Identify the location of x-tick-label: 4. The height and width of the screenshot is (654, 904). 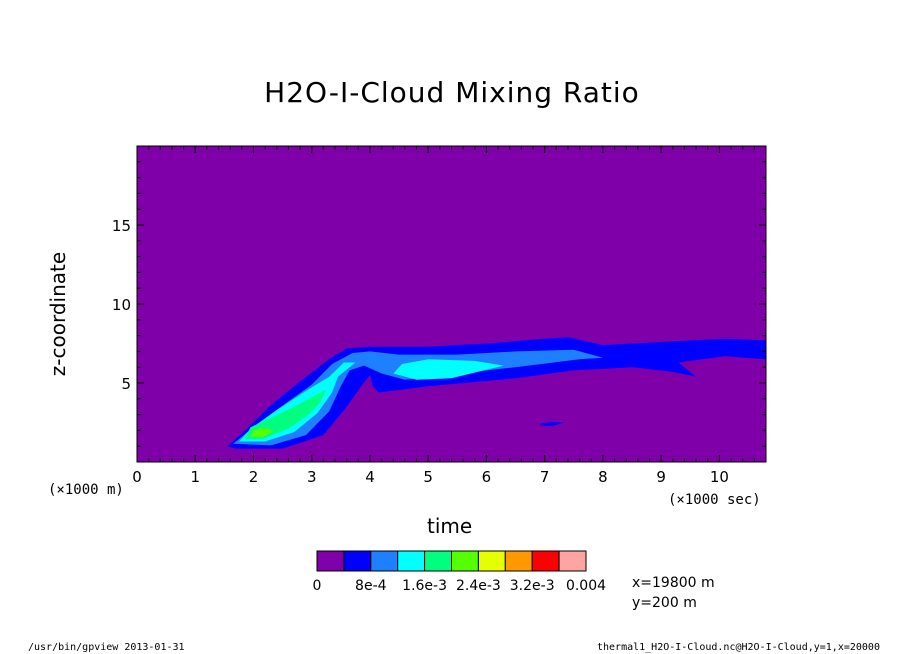
(370, 477).